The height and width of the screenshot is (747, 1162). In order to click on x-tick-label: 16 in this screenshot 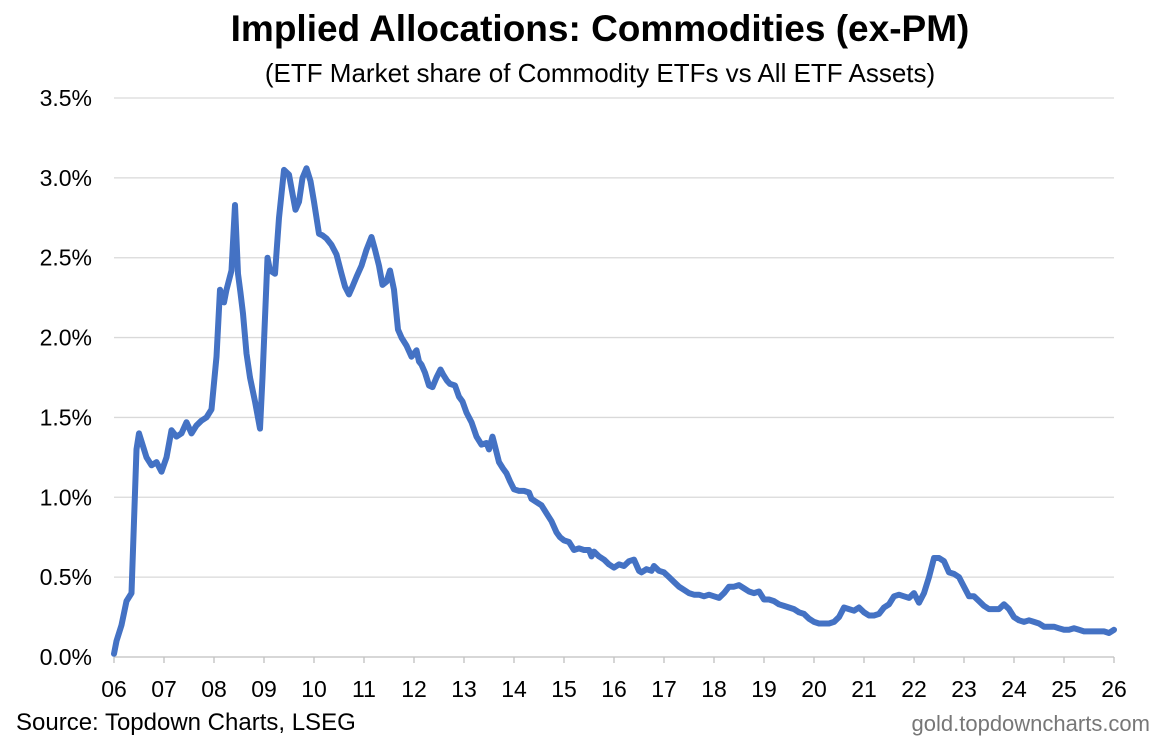, I will do `click(614, 689)`.